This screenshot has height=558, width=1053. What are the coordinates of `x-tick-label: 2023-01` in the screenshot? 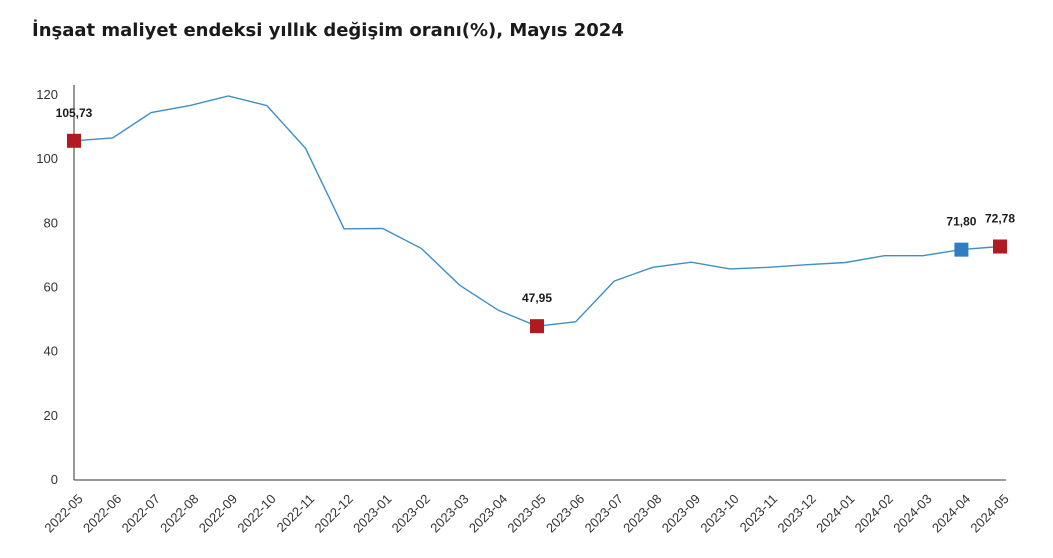 It's located at (372, 513).